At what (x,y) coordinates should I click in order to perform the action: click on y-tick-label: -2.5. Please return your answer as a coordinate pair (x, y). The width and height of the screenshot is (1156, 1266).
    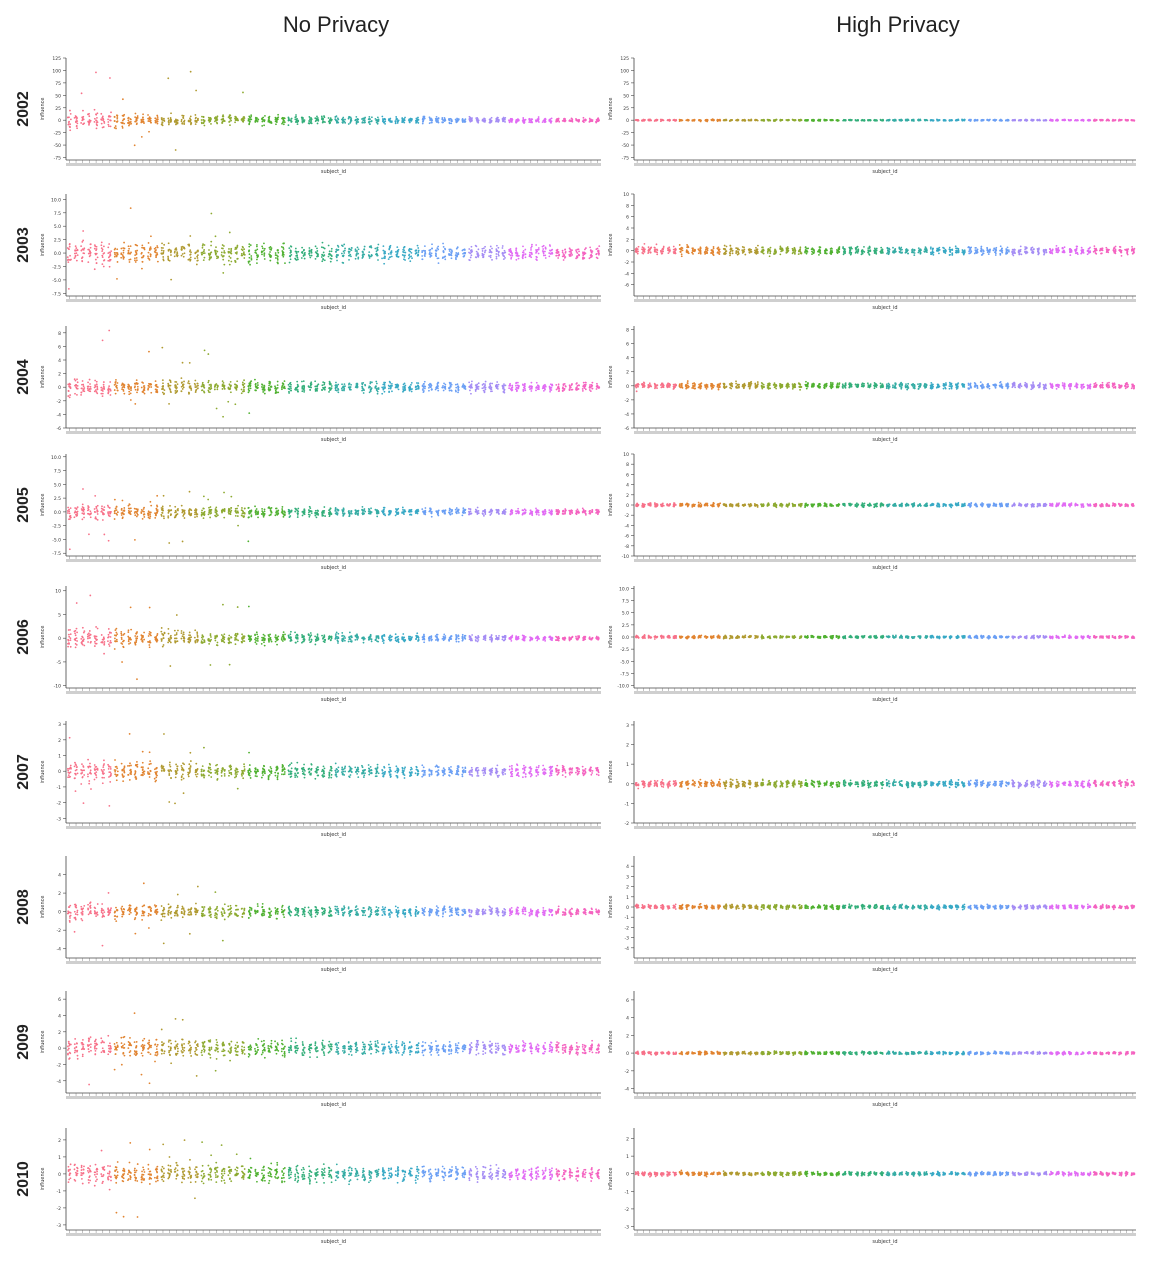
    Looking at the image, I should click on (56, 267).